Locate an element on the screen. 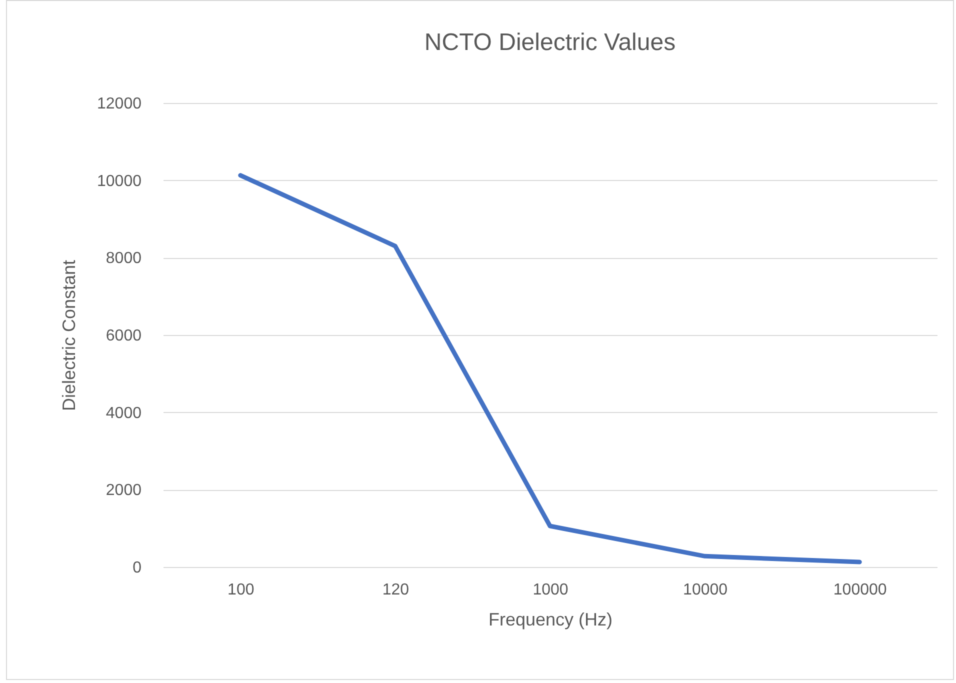  x-tick-label: 10000 is located at coordinates (705, 590).